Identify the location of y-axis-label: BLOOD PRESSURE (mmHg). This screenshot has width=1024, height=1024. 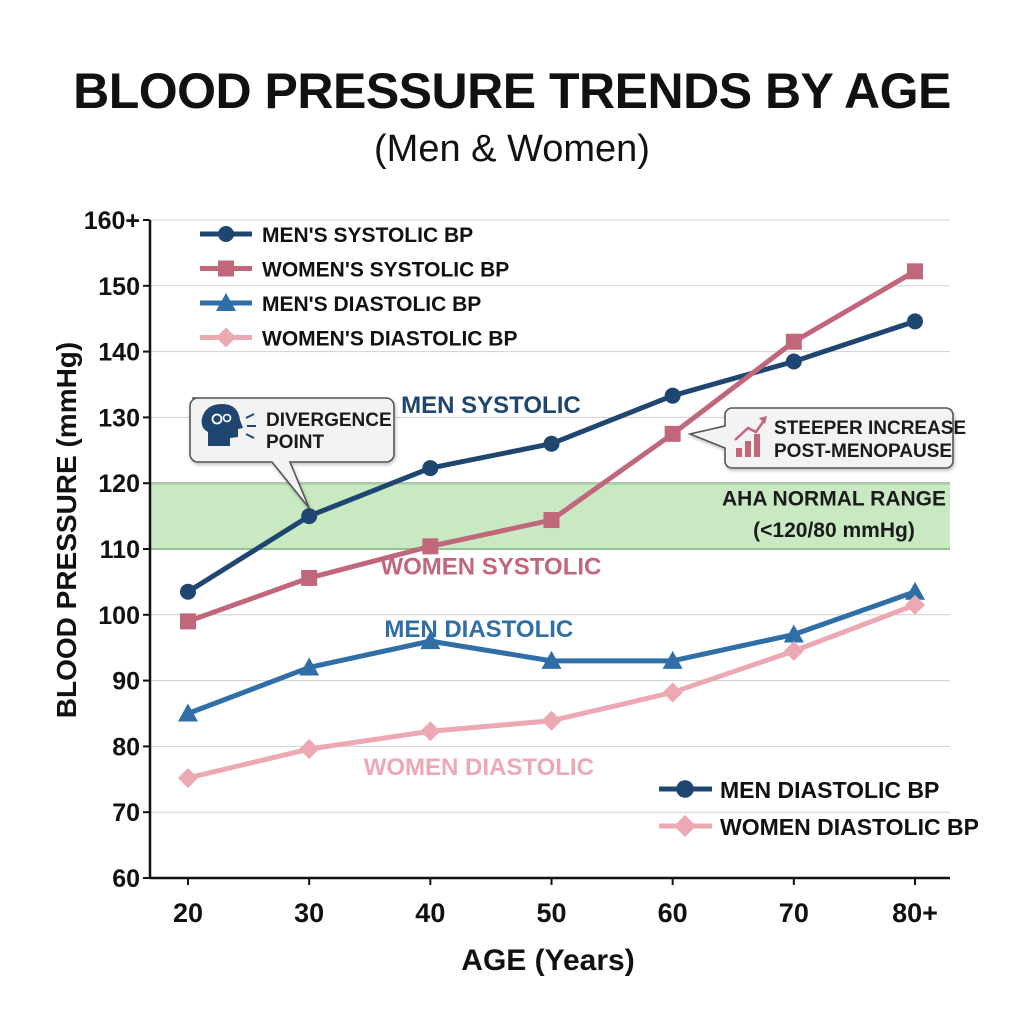
(66, 530).